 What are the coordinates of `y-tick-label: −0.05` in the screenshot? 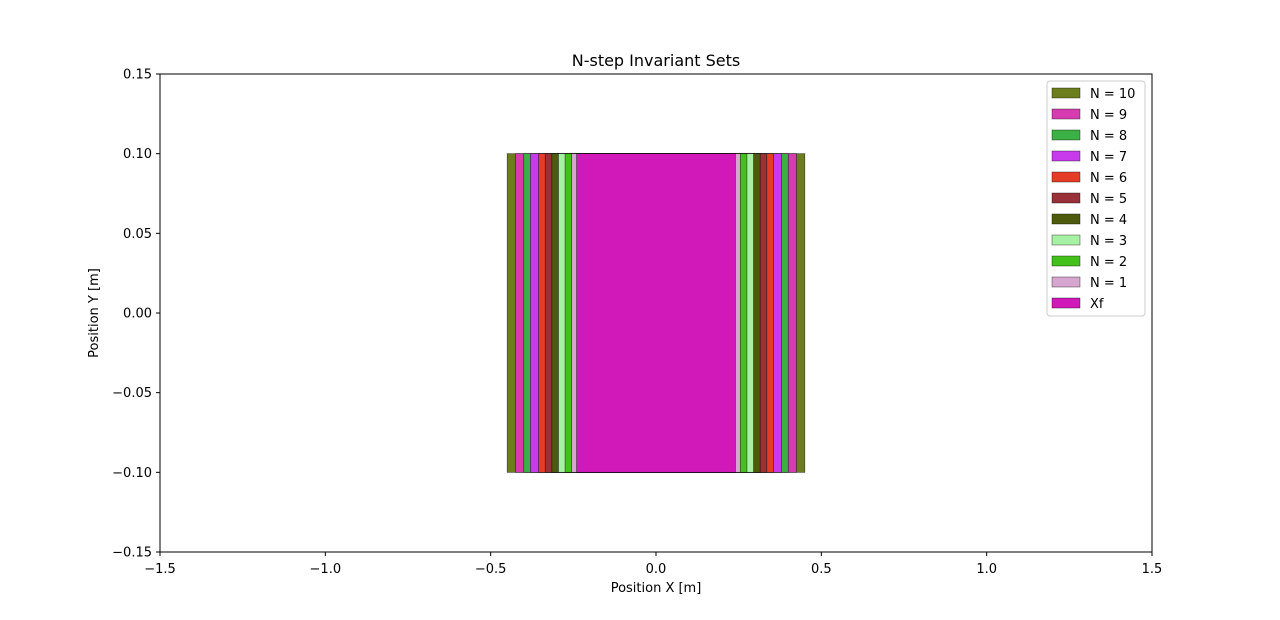 It's located at (132, 393).